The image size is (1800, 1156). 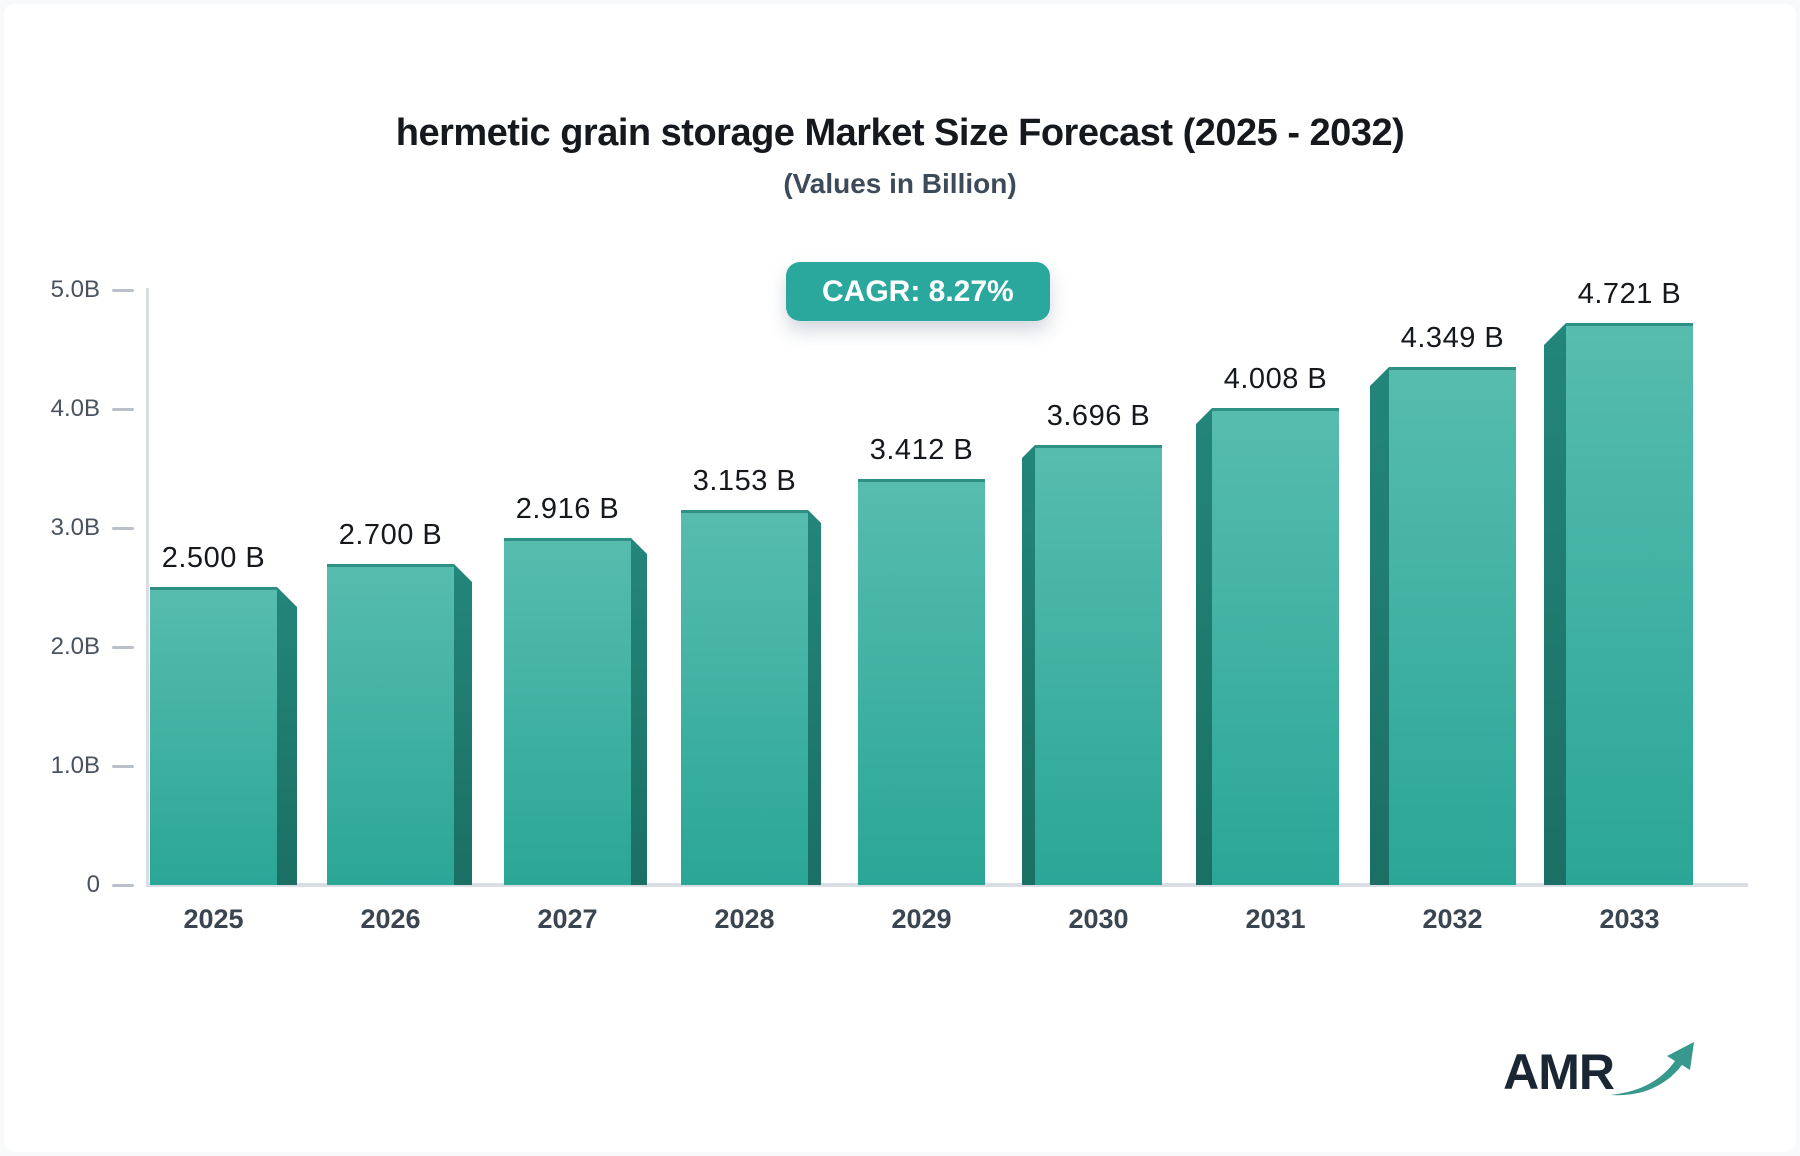 I want to click on bar-value-label: 2.700 B, so click(x=390, y=535).